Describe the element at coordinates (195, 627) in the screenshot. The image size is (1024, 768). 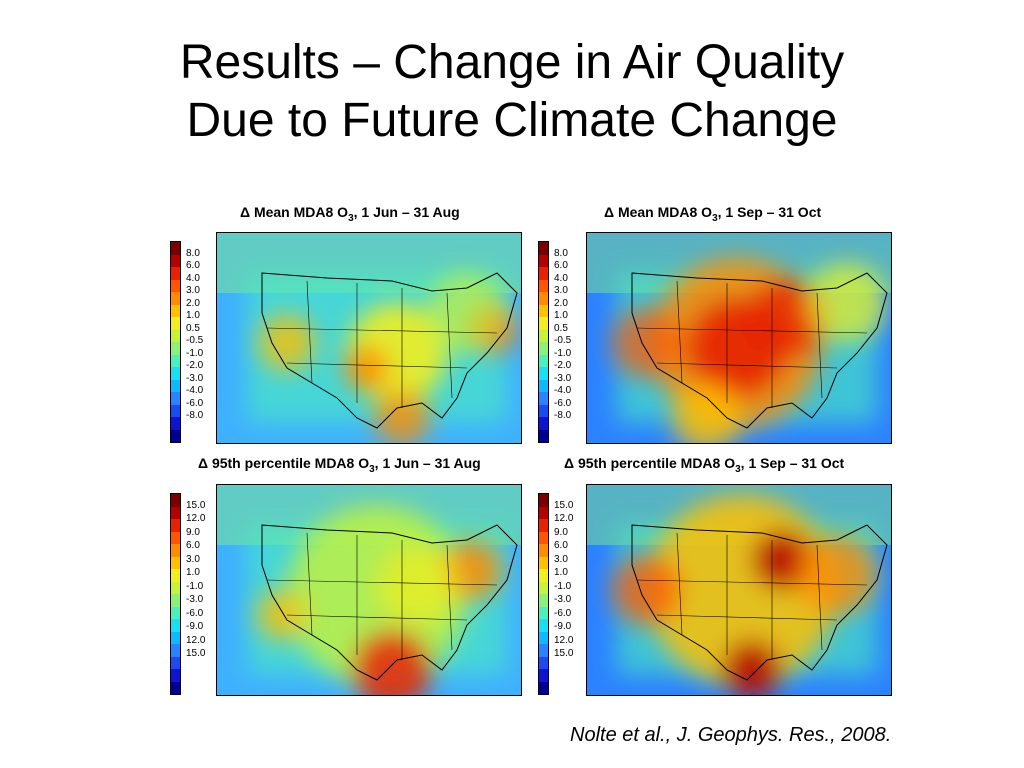
I see `colorbar-tick-label: -9.0` at that location.